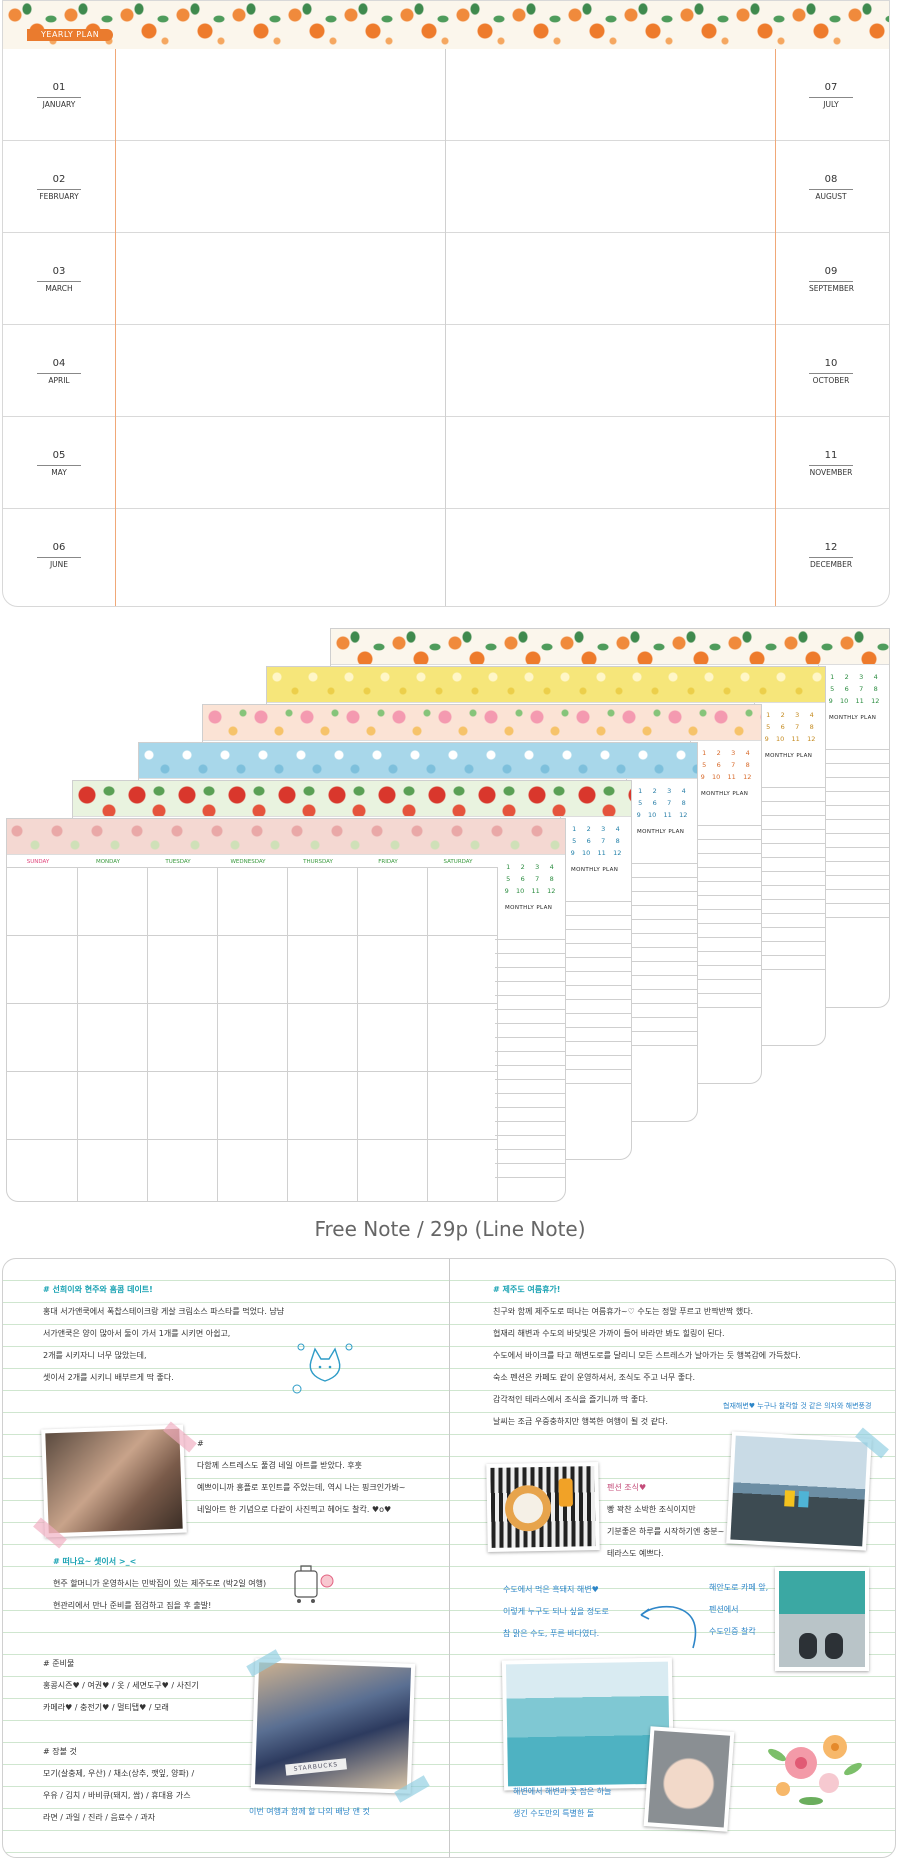 The width and height of the screenshot is (900, 1864). Describe the element at coordinates (314, 1584) in the screenshot. I see `suitcase-doodle-icon` at that location.